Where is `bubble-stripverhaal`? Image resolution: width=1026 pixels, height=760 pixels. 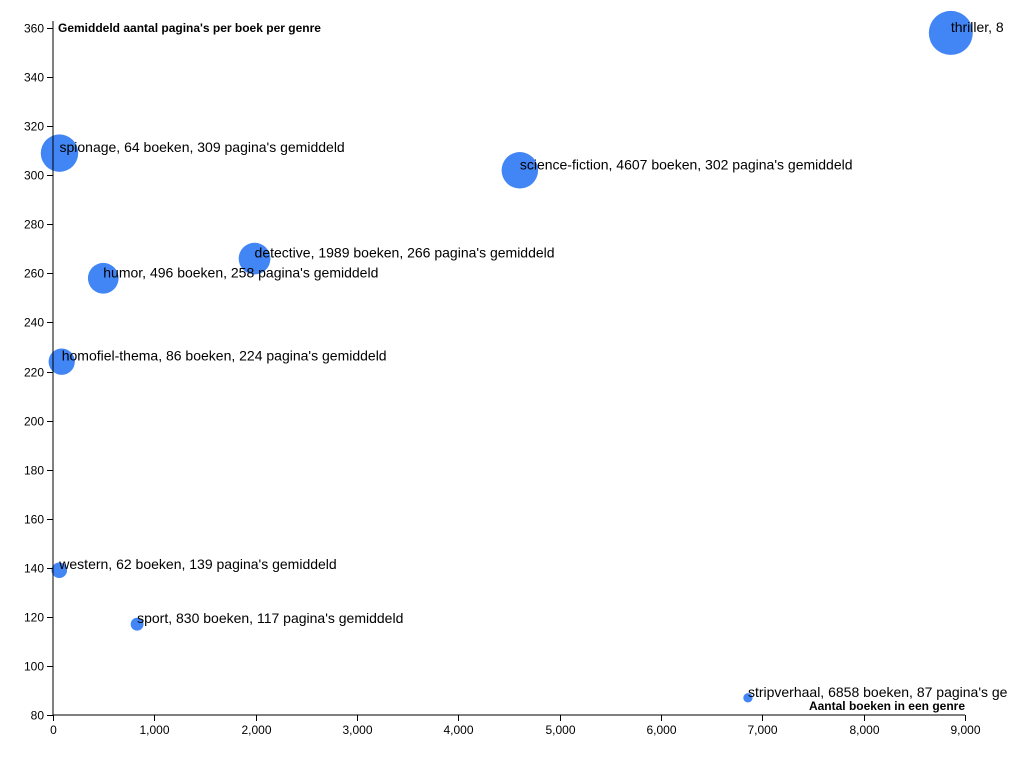 bubble-stripverhaal is located at coordinates (748, 698).